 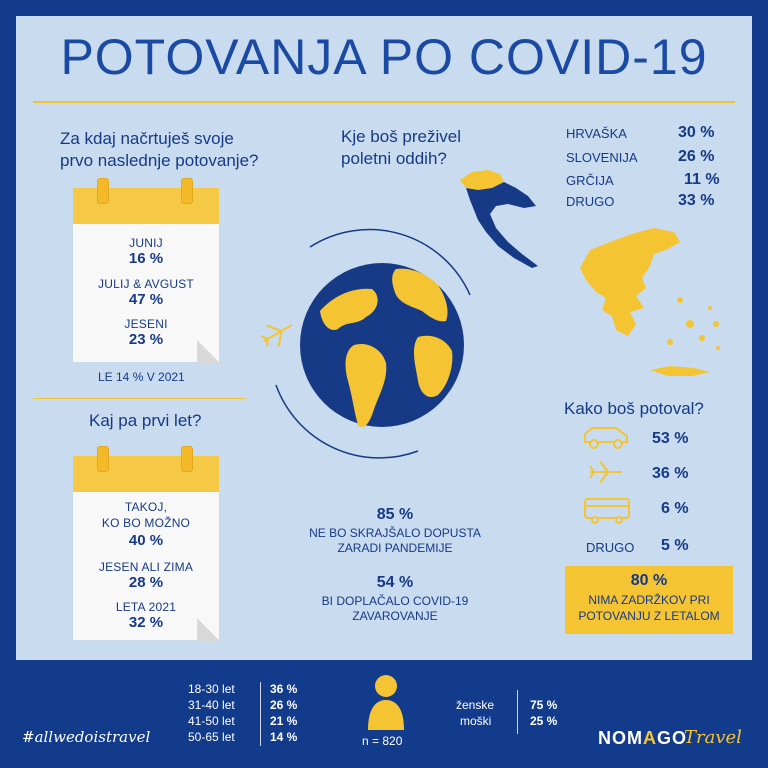 I want to click on transport-percent: 53 %, so click(x=670, y=438).